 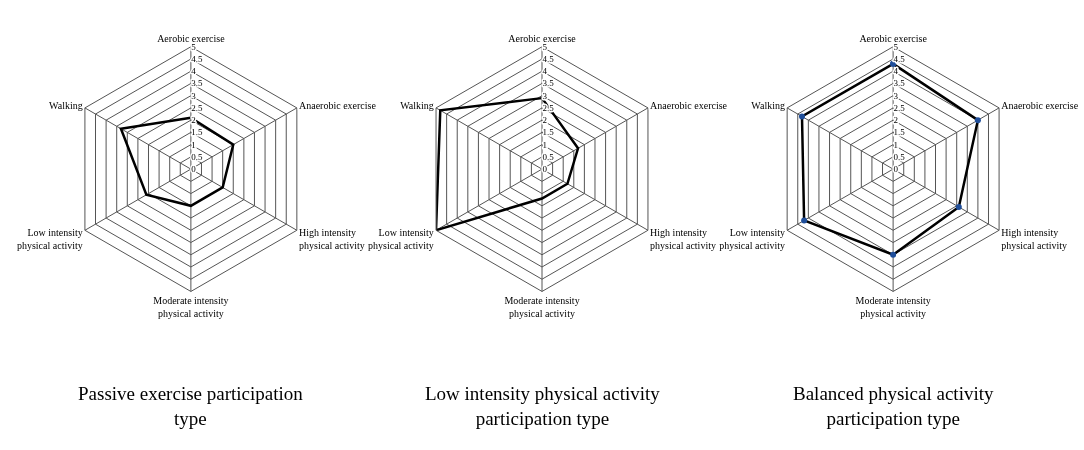 What do you see at coordinates (191, 406) in the screenshot?
I see `text: Passive exercise participation type` at bounding box center [191, 406].